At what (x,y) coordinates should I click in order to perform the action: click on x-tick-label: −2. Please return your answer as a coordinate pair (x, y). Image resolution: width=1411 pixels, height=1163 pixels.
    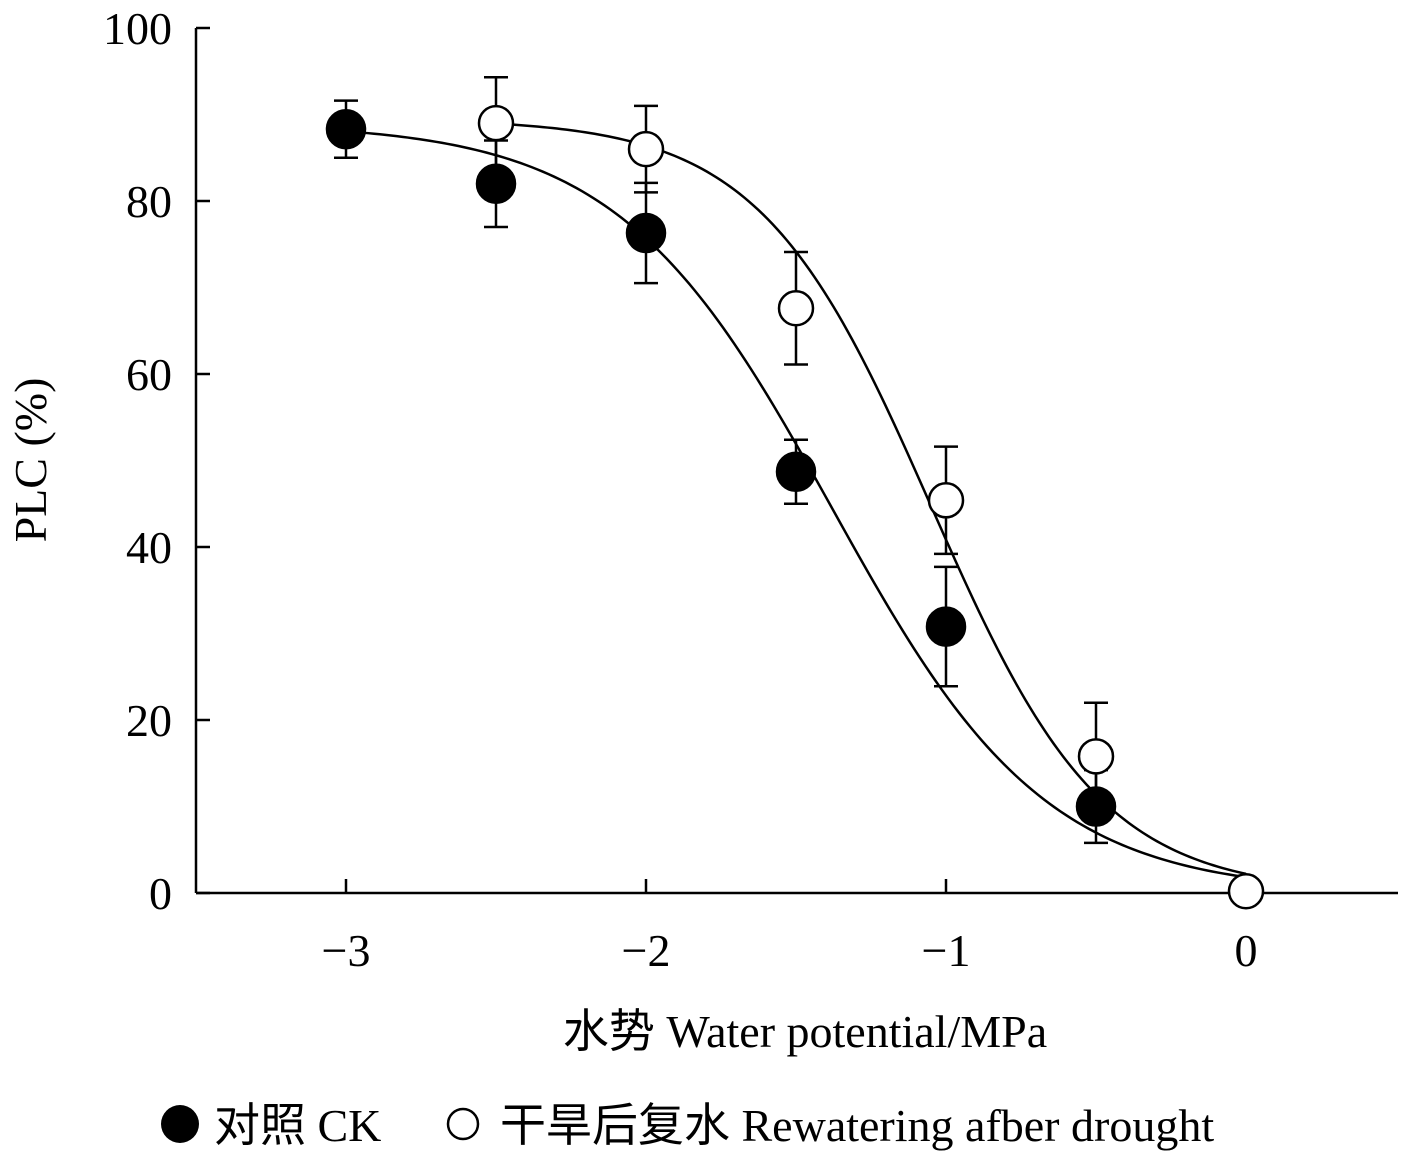
    Looking at the image, I should click on (646, 950).